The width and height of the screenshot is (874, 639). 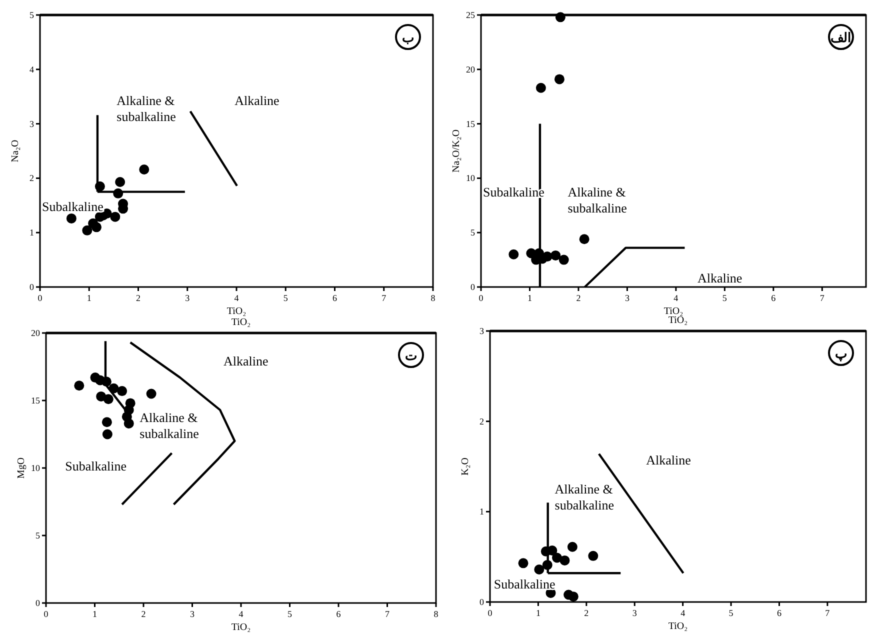 What do you see at coordinates (841, 354) in the screenshot?
I see `annotation: پ` at bounding box center [841, 354].